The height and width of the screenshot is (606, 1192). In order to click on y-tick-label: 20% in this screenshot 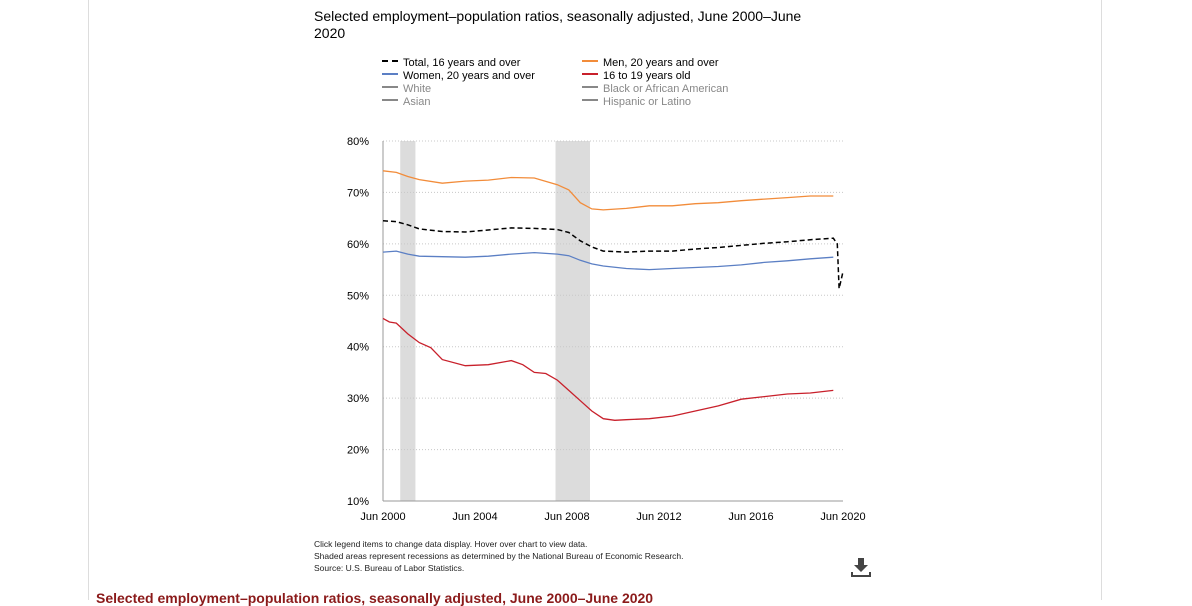, I will do `click(358, 451)`.